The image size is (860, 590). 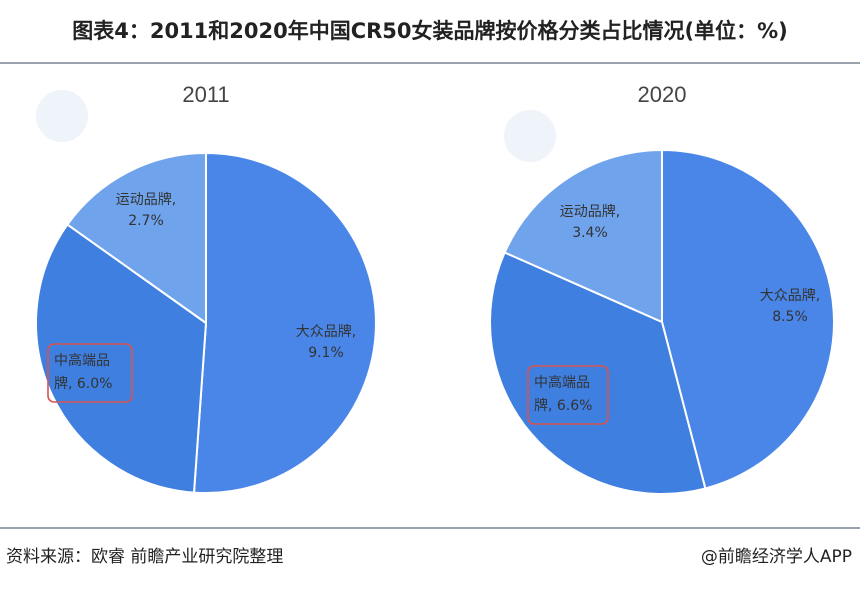 What do you see at coordinates (205, 94) in the screenshot?
I see `pie-title-2011: 2011` at bounding box center [205, 94].